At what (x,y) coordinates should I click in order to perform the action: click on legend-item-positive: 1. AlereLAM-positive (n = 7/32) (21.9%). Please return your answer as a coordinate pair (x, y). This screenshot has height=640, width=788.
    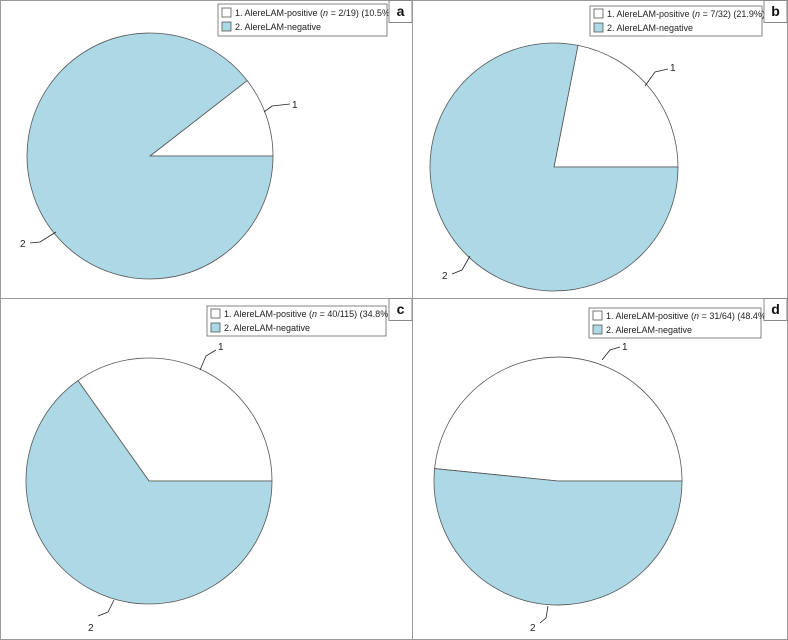
    Looking at the image, I should click on (686, 14).